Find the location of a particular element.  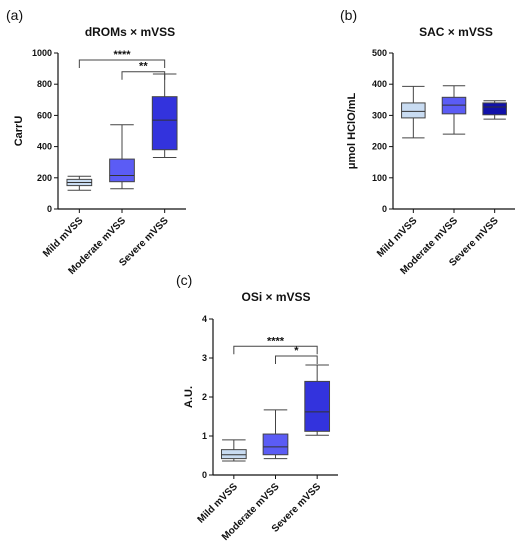

y-tick-label: 1000 is located at coordinates (42, 53).